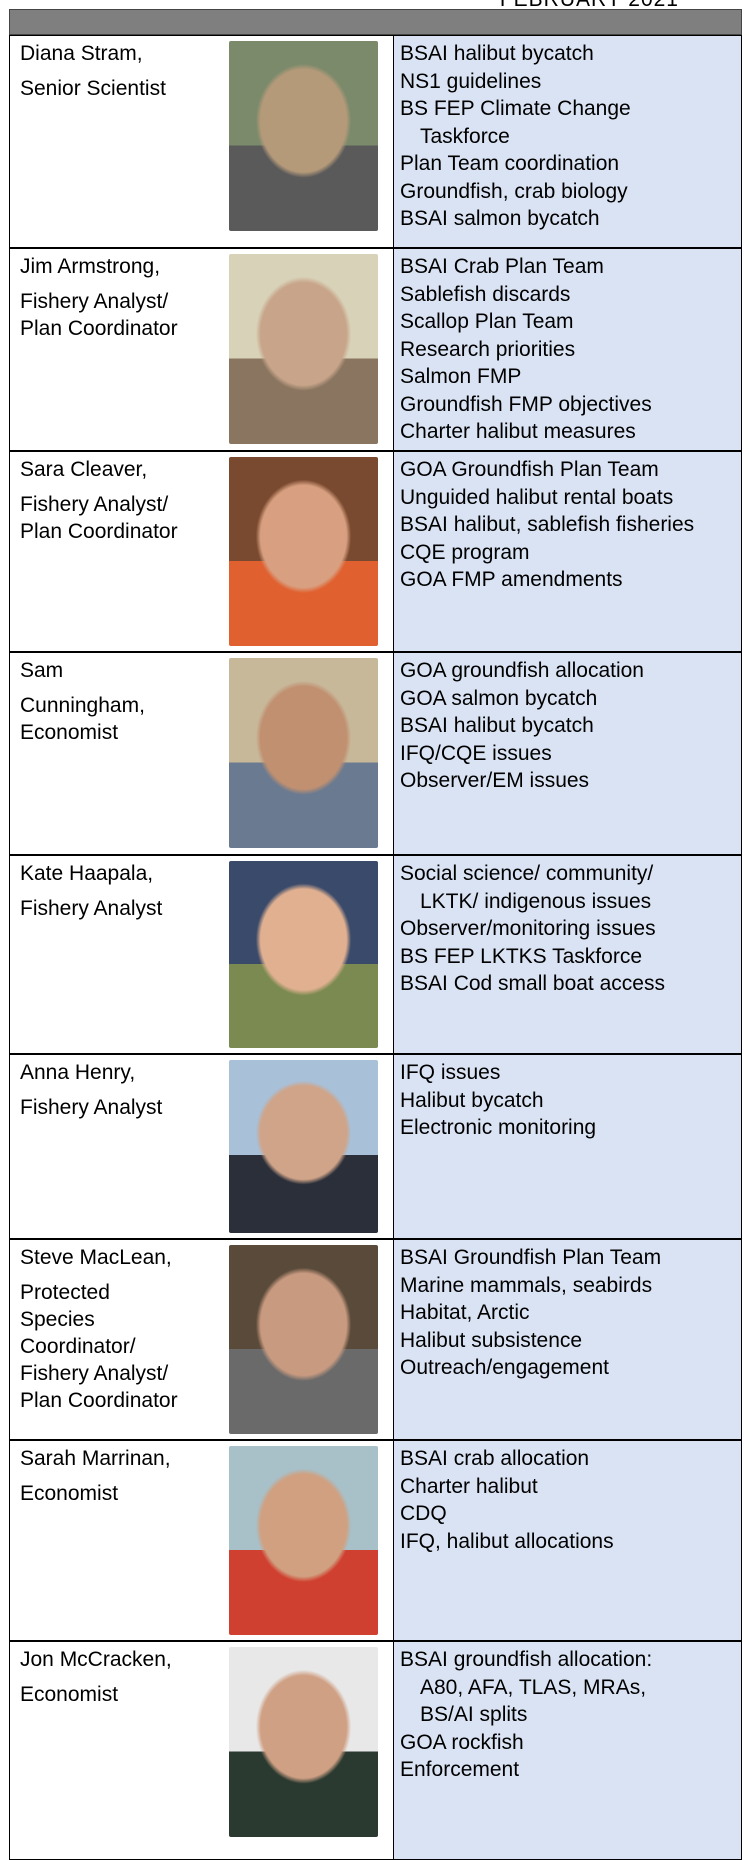 This screenshot has height=1860, width=749. What do you see at coordinates (96, 1659) in the screenshot?
I see `staff-name: Jon McCracken,` at bounding box center [96, 1659].